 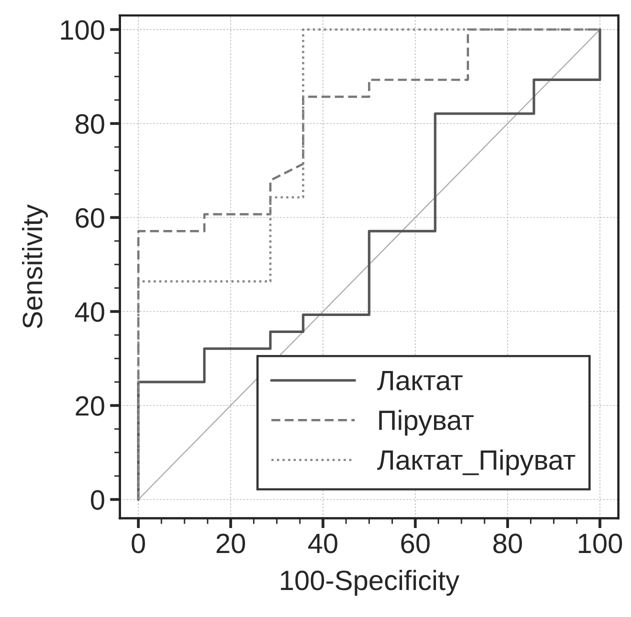 I want to click on x-tick-label: 60, so click(x=415, y=544).